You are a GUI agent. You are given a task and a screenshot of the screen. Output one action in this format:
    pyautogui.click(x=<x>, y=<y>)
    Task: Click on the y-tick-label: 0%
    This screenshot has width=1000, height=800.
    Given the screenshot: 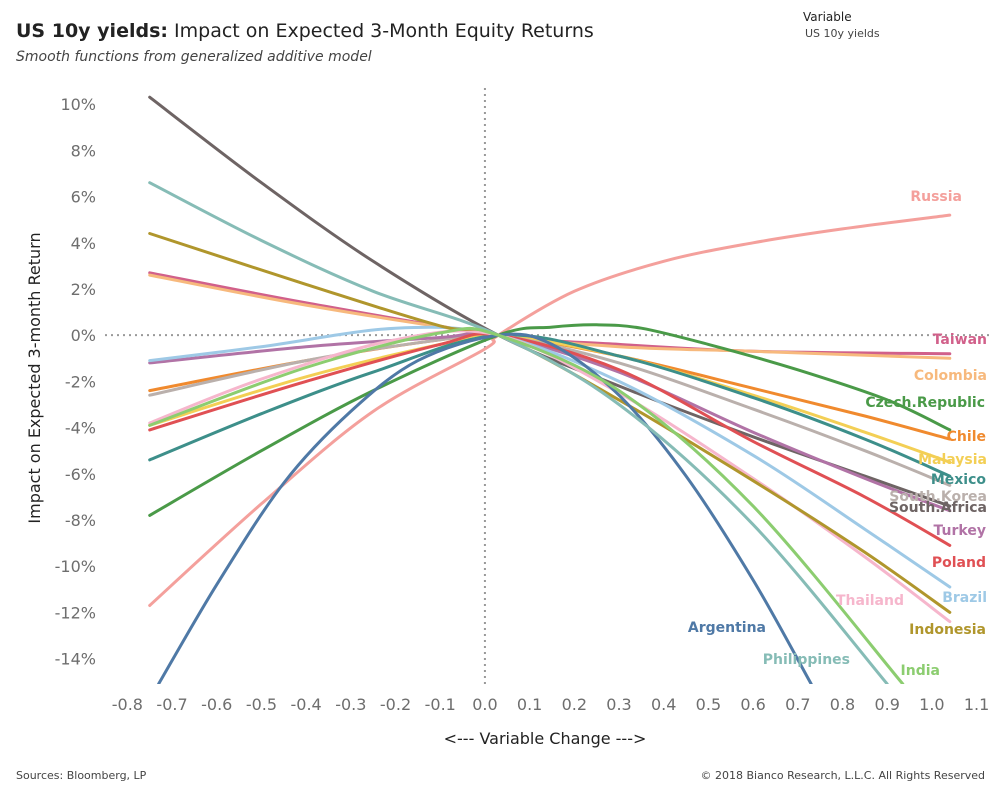 What is the action you would take?
    pyautogui.click(x=83, y=335)
    